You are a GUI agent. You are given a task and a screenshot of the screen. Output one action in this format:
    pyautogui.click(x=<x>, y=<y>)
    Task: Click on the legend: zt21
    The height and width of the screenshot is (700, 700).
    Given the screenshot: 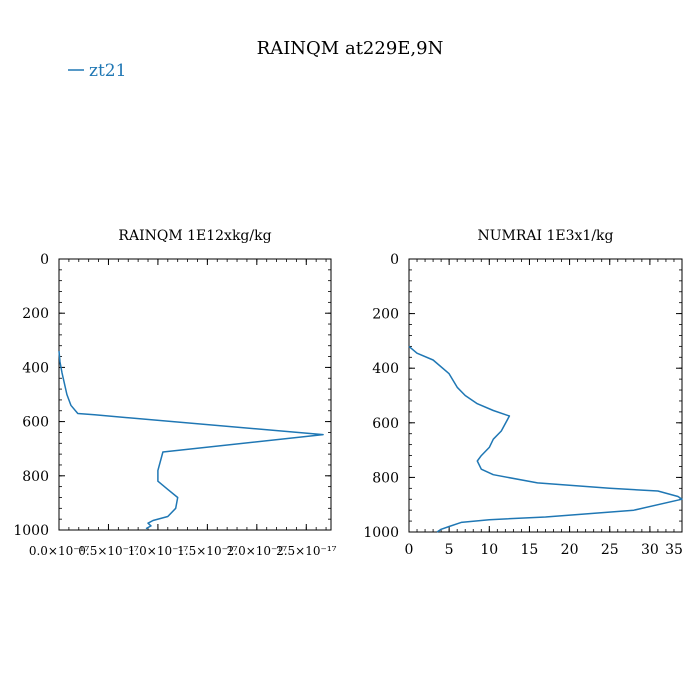 What is the action you would take?
    pyautogui.click(x=97, y=71)
    